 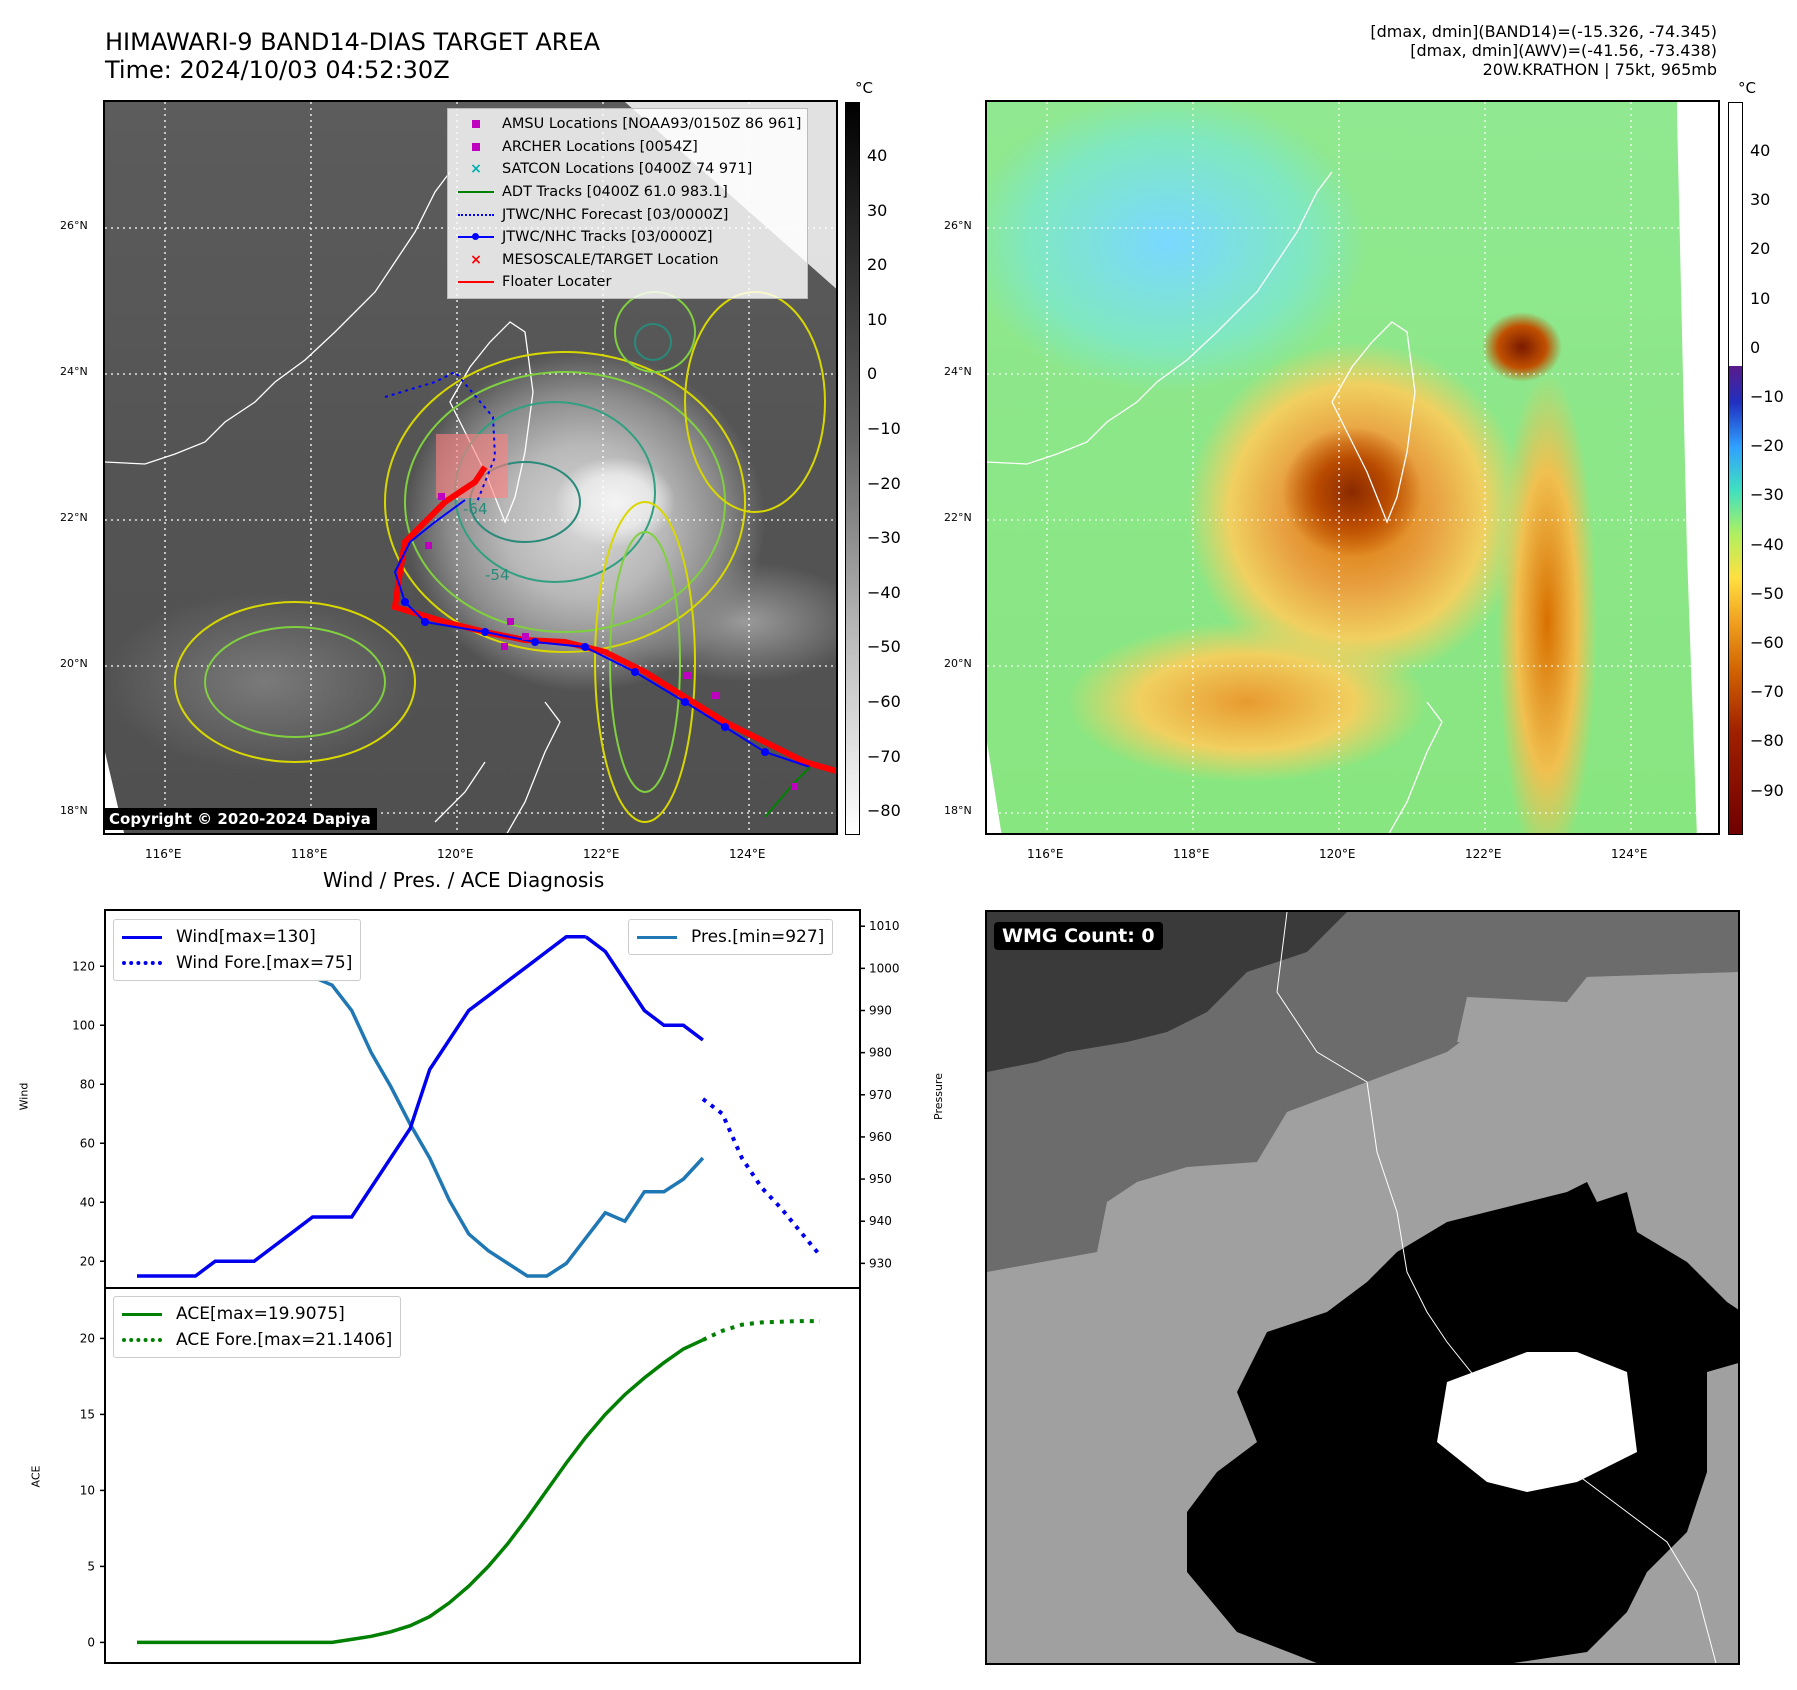 I want to click on wind-ylabel: Wind, so click(x=24, y=1096).